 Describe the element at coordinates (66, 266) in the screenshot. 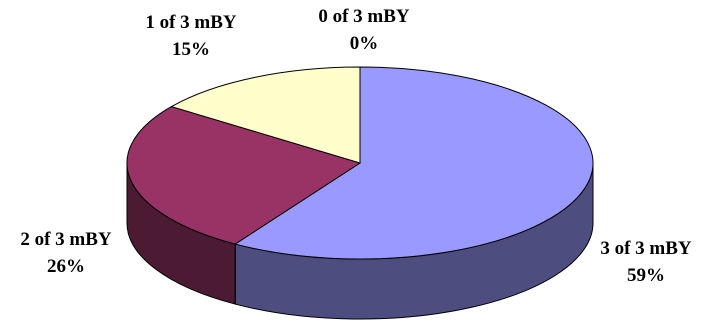

I see `slice-pct-2of3: 26%` at that location.